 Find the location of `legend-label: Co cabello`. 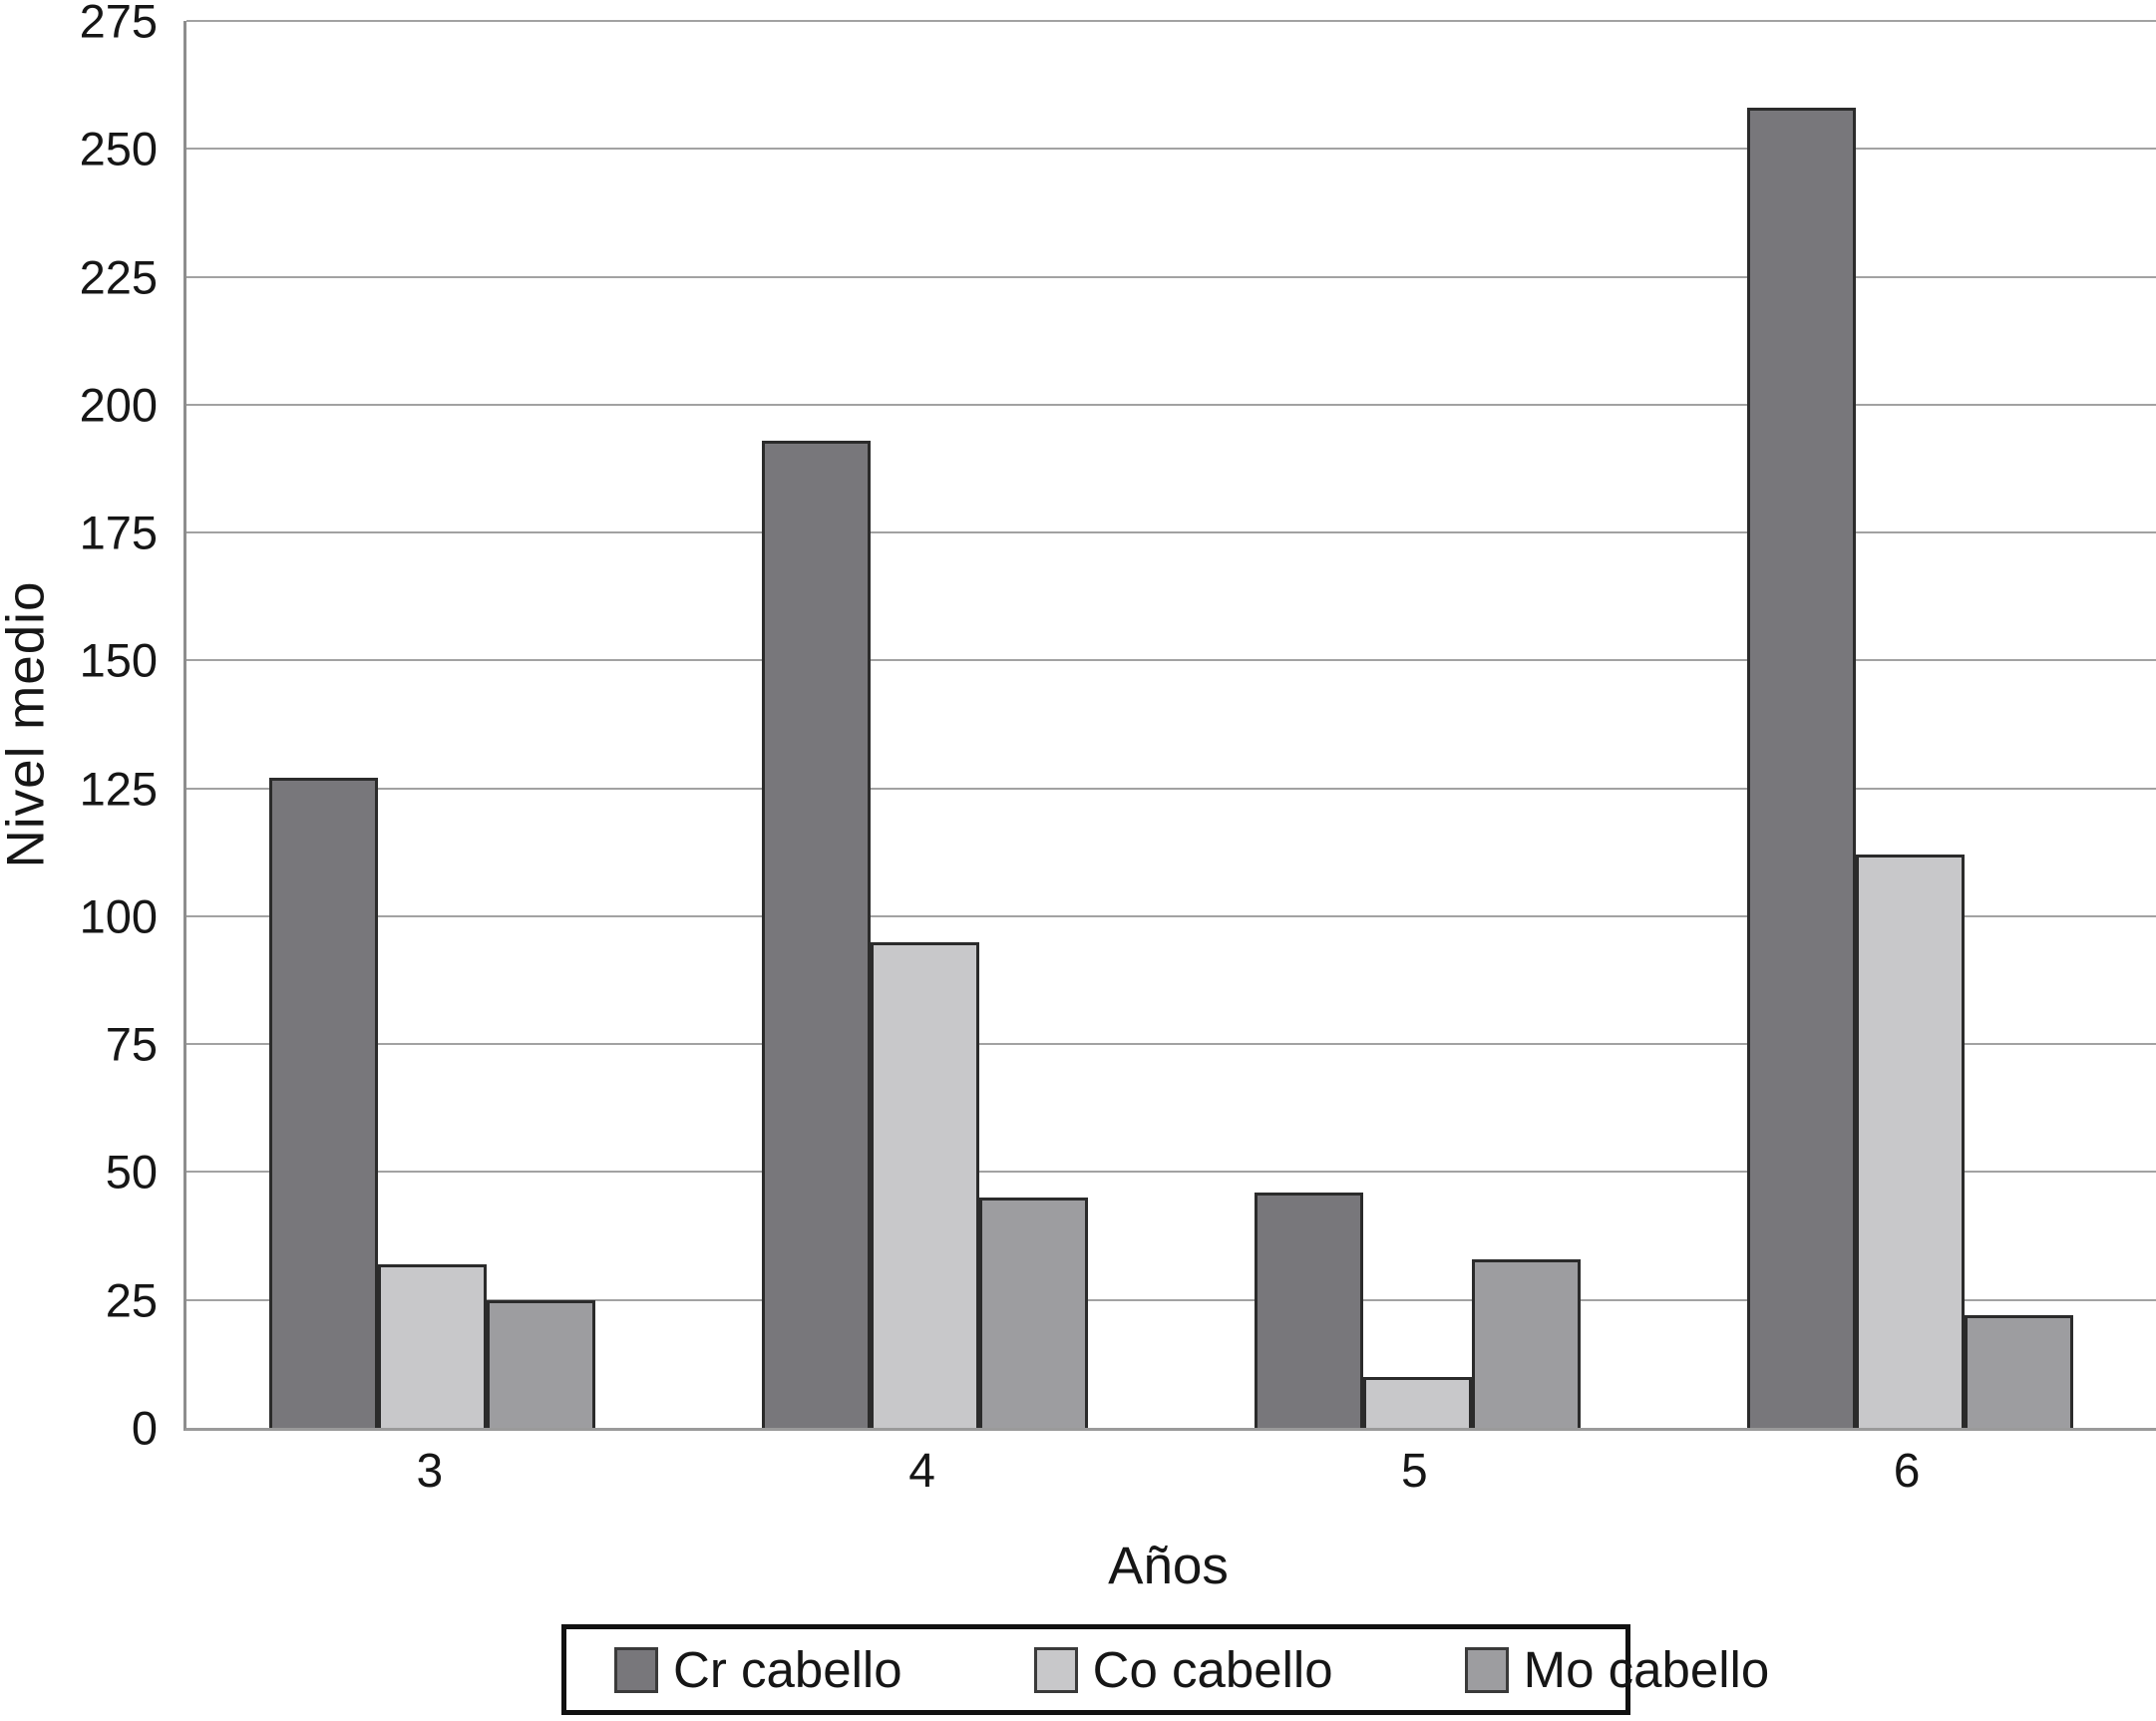

legend-label: Co cabello is located at coordinates (1213, 1669).